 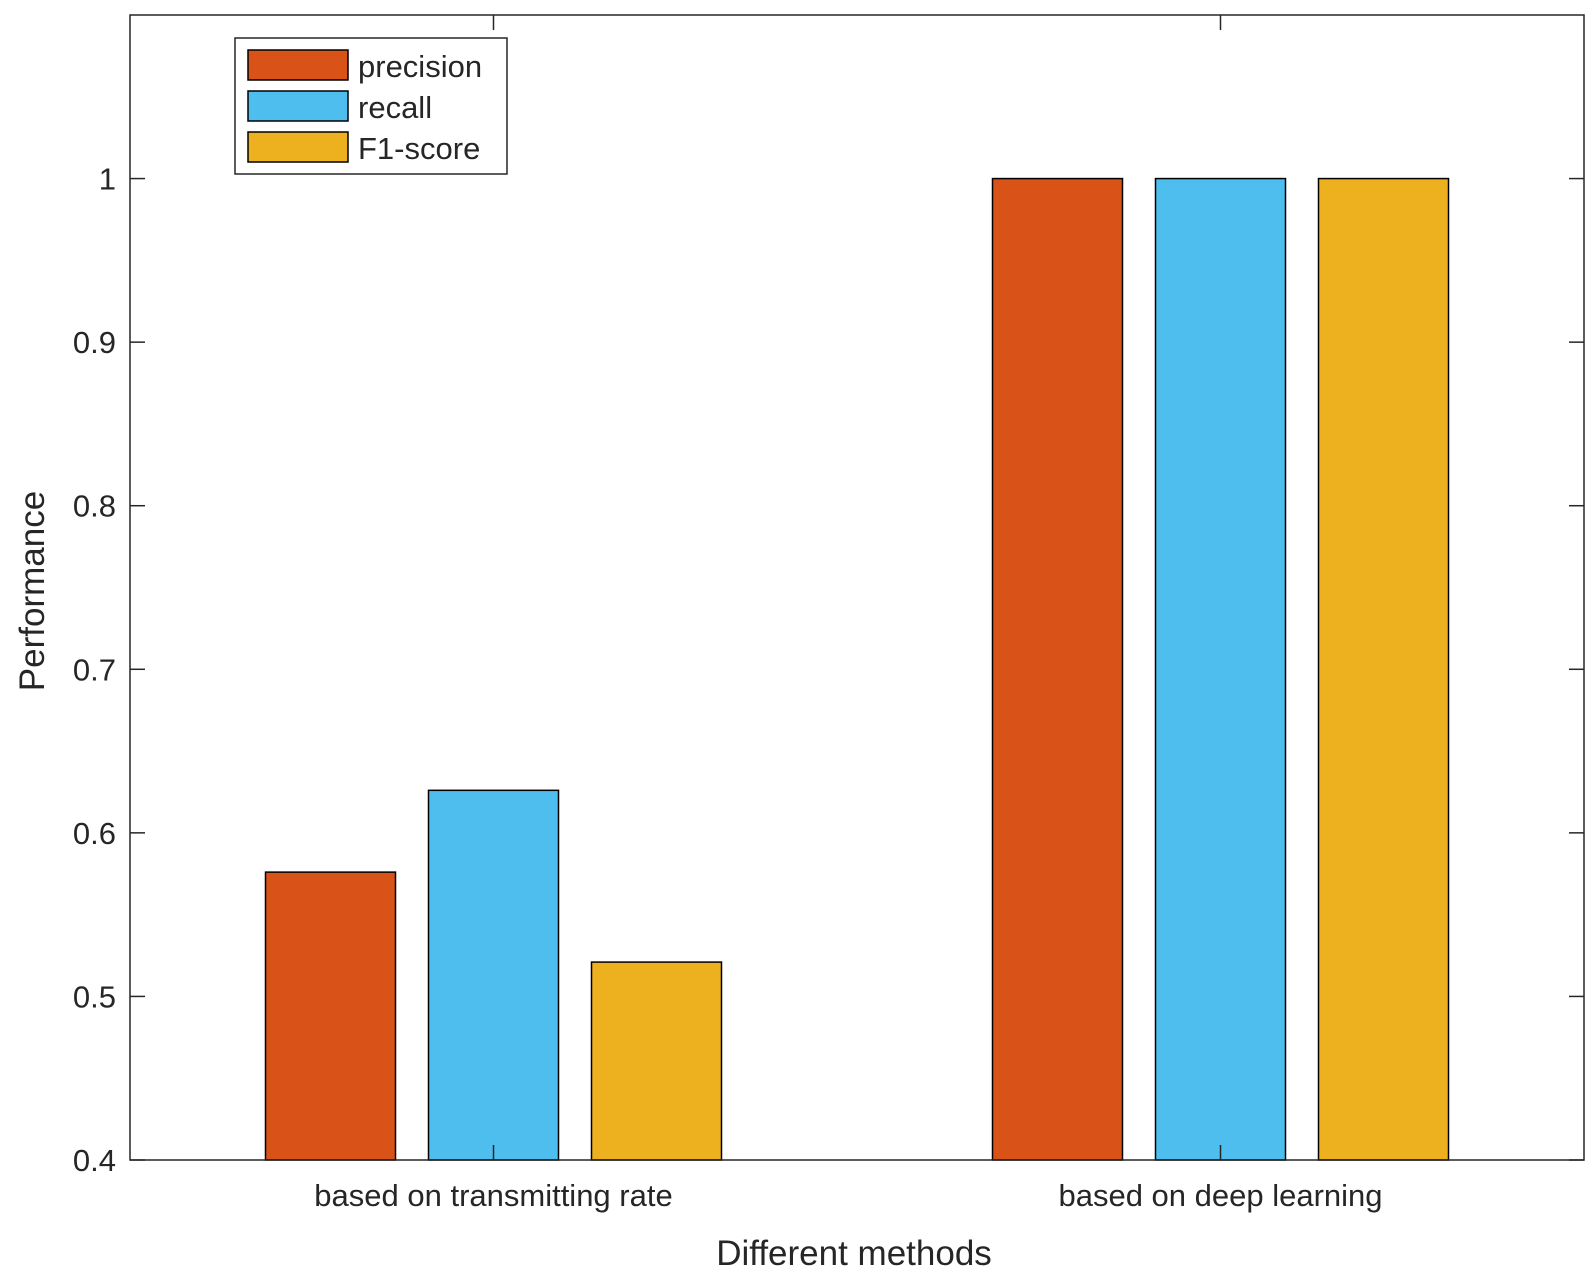 I want to click on y-tick-label: 1, so click(x=107, y=179).